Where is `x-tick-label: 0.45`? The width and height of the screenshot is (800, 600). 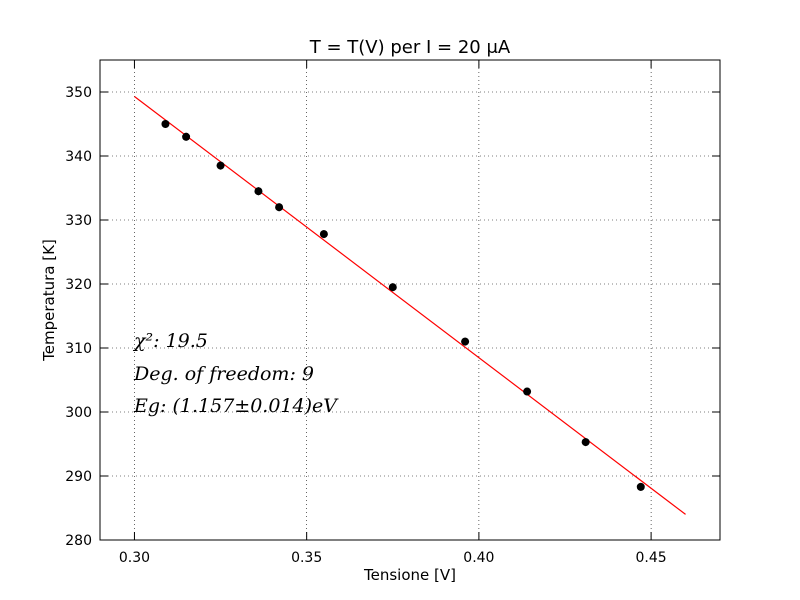
x-tick-label: 0.45 is located at coordinates (651, 558).